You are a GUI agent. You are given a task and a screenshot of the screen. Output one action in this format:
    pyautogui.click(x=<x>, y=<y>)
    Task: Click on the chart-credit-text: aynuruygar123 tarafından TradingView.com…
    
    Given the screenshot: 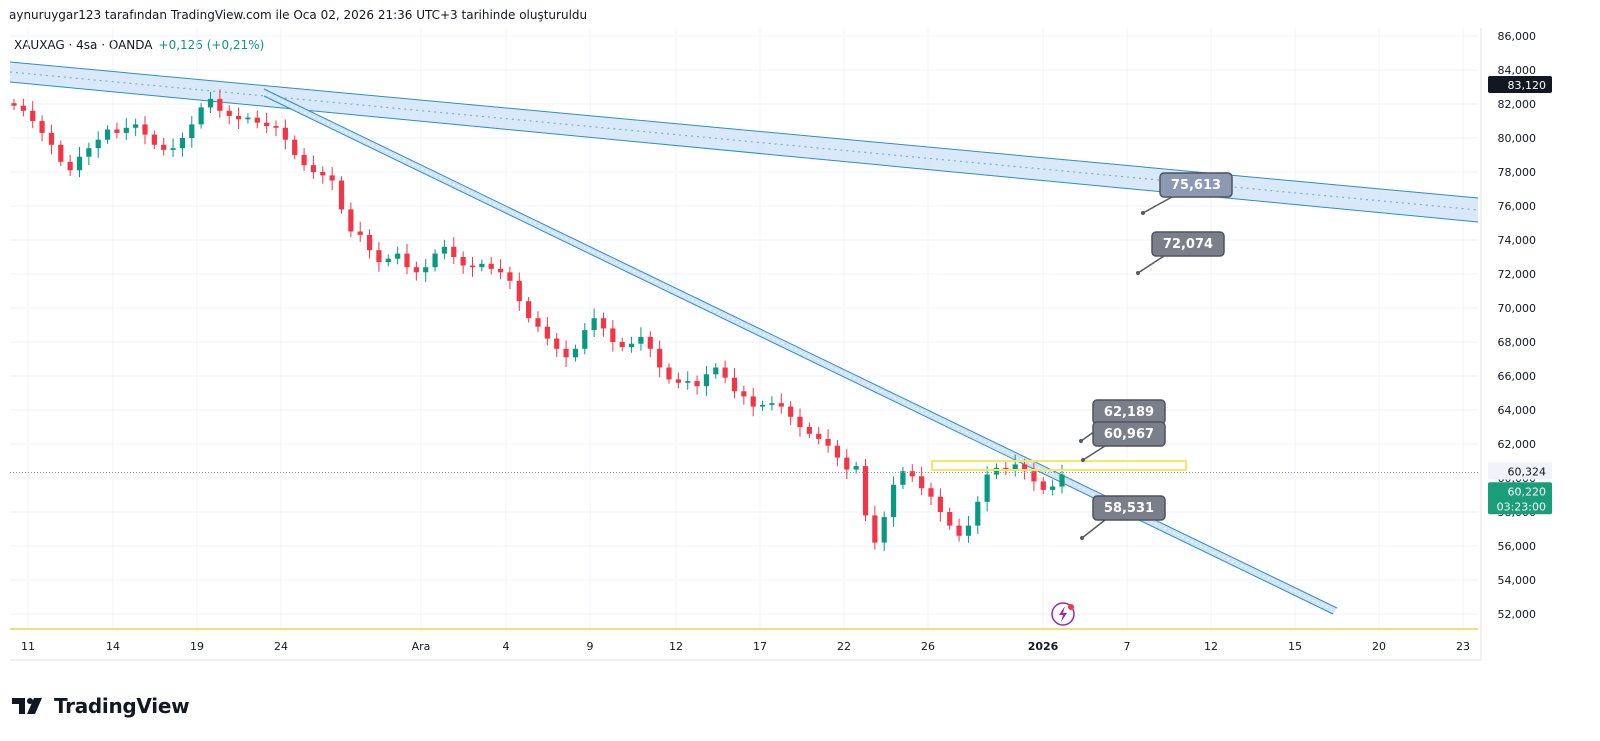 What is the action you would take?
    pyautogui.click(x=298, y=15)
    